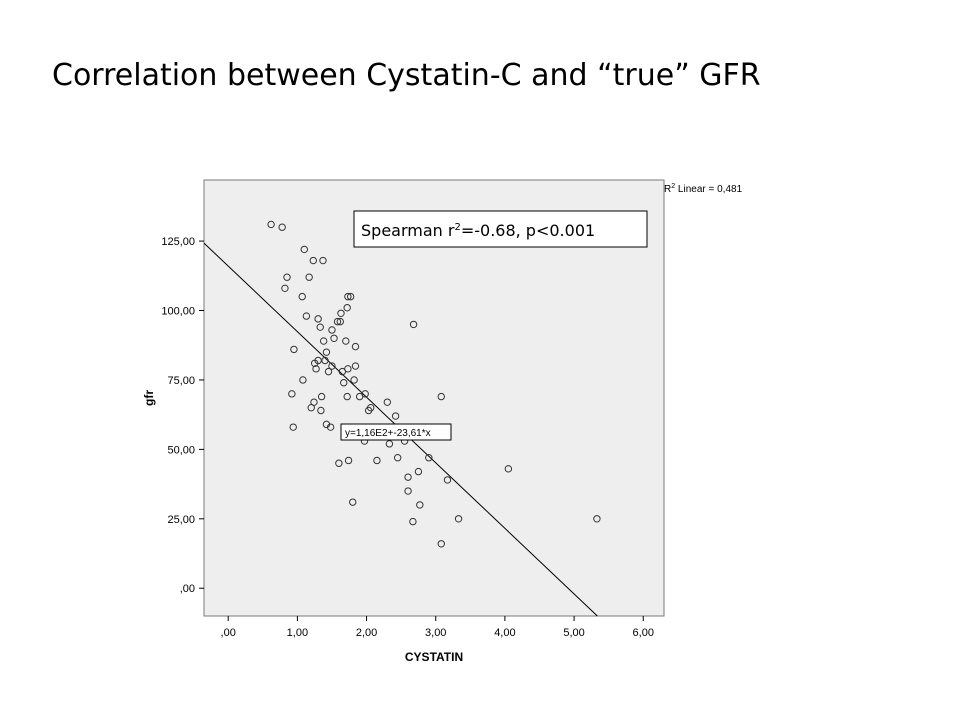  I want to click on y-tick-label: ,00, so click(187, 589).